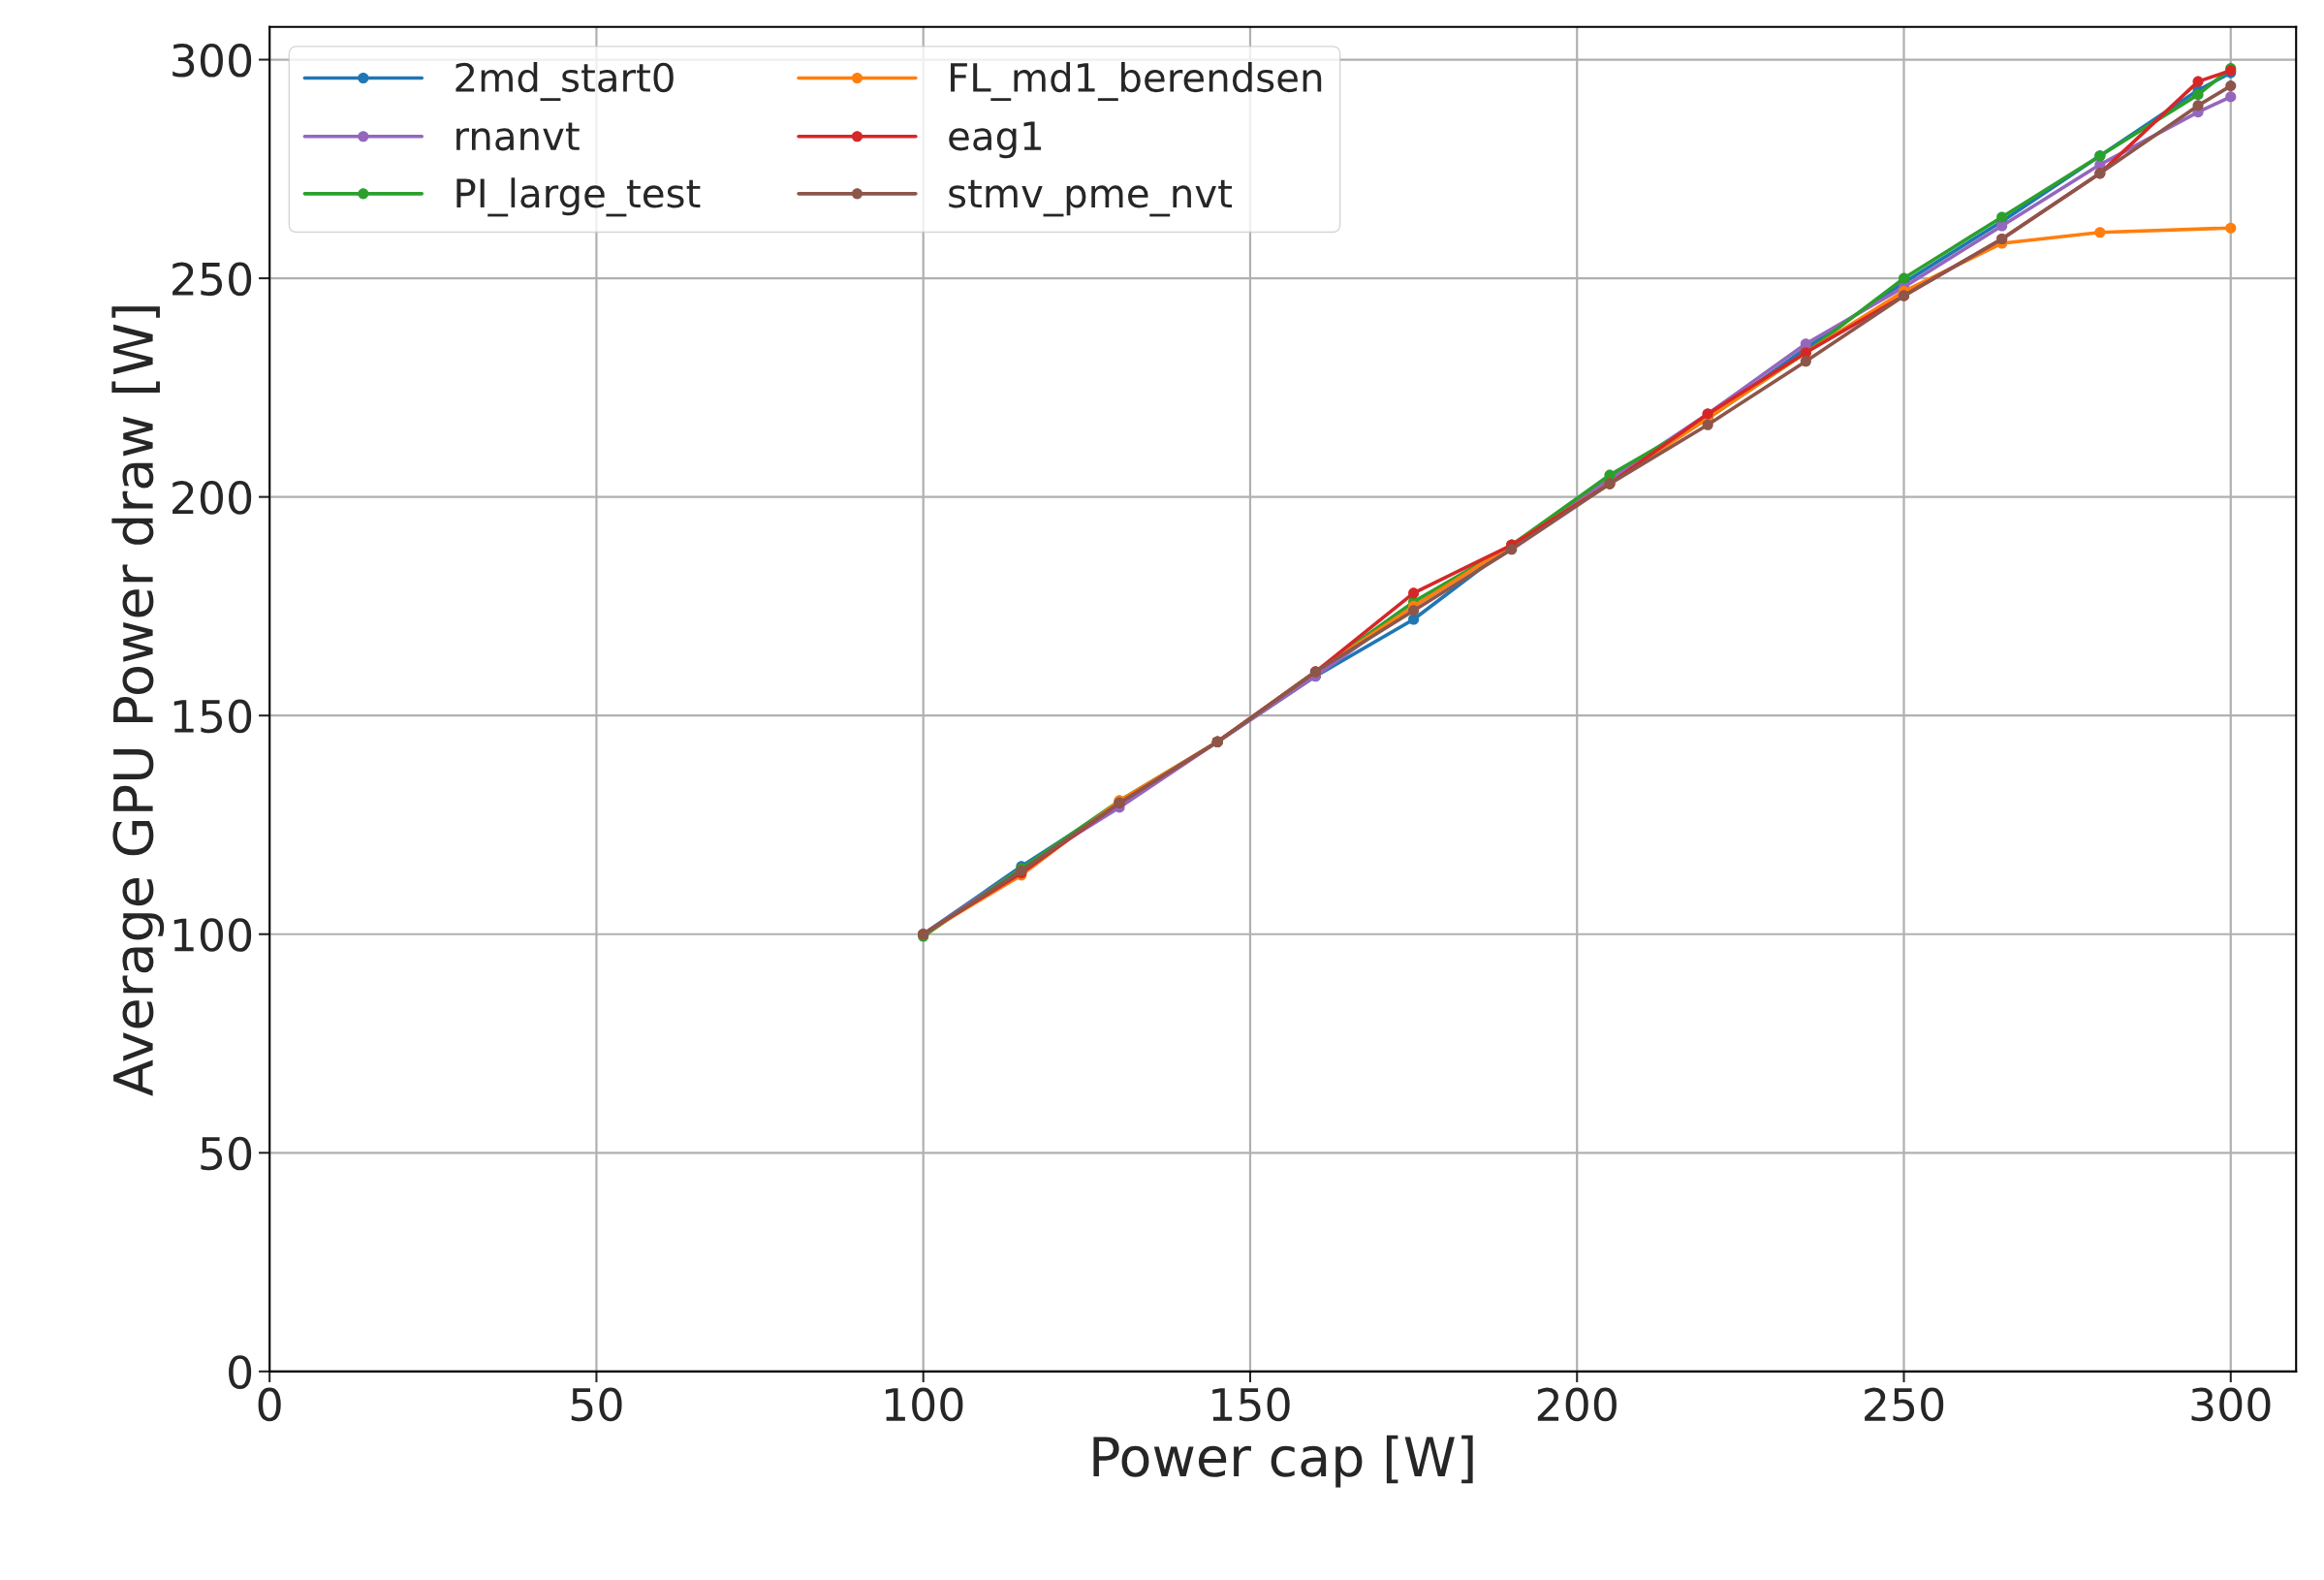 The image size is (2324, 1580). Describe the element at coordinates (138, 701) in the screenshot. I see `y-axis-title: Average GPU Power draw [W]` at that location.